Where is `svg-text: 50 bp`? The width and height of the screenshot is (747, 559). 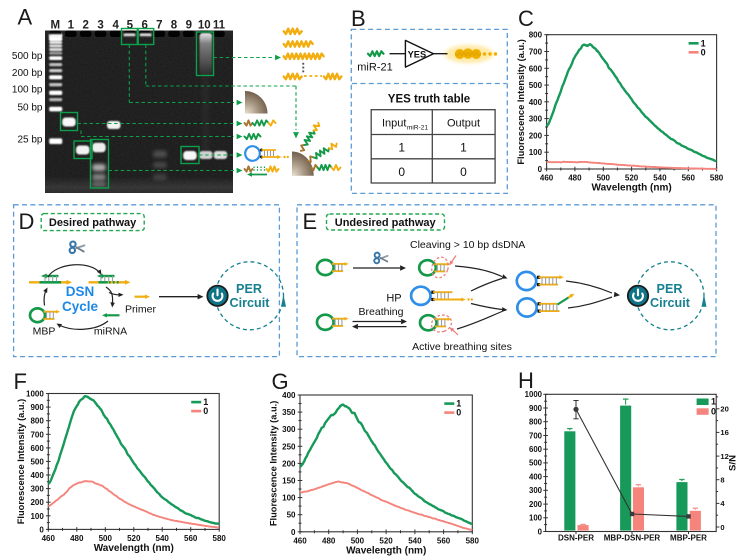 svg-text: 50 bp is located at coordinates (29, 108).